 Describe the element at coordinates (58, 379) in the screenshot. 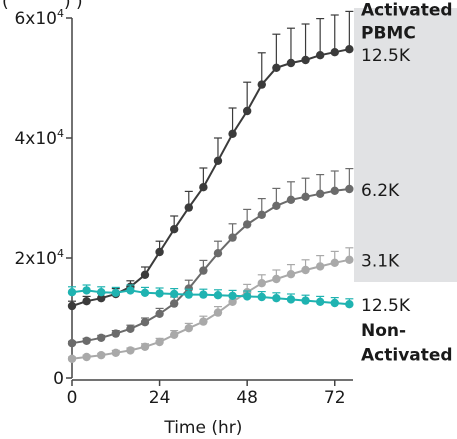

I see `y-tick-label: 0` at that location.